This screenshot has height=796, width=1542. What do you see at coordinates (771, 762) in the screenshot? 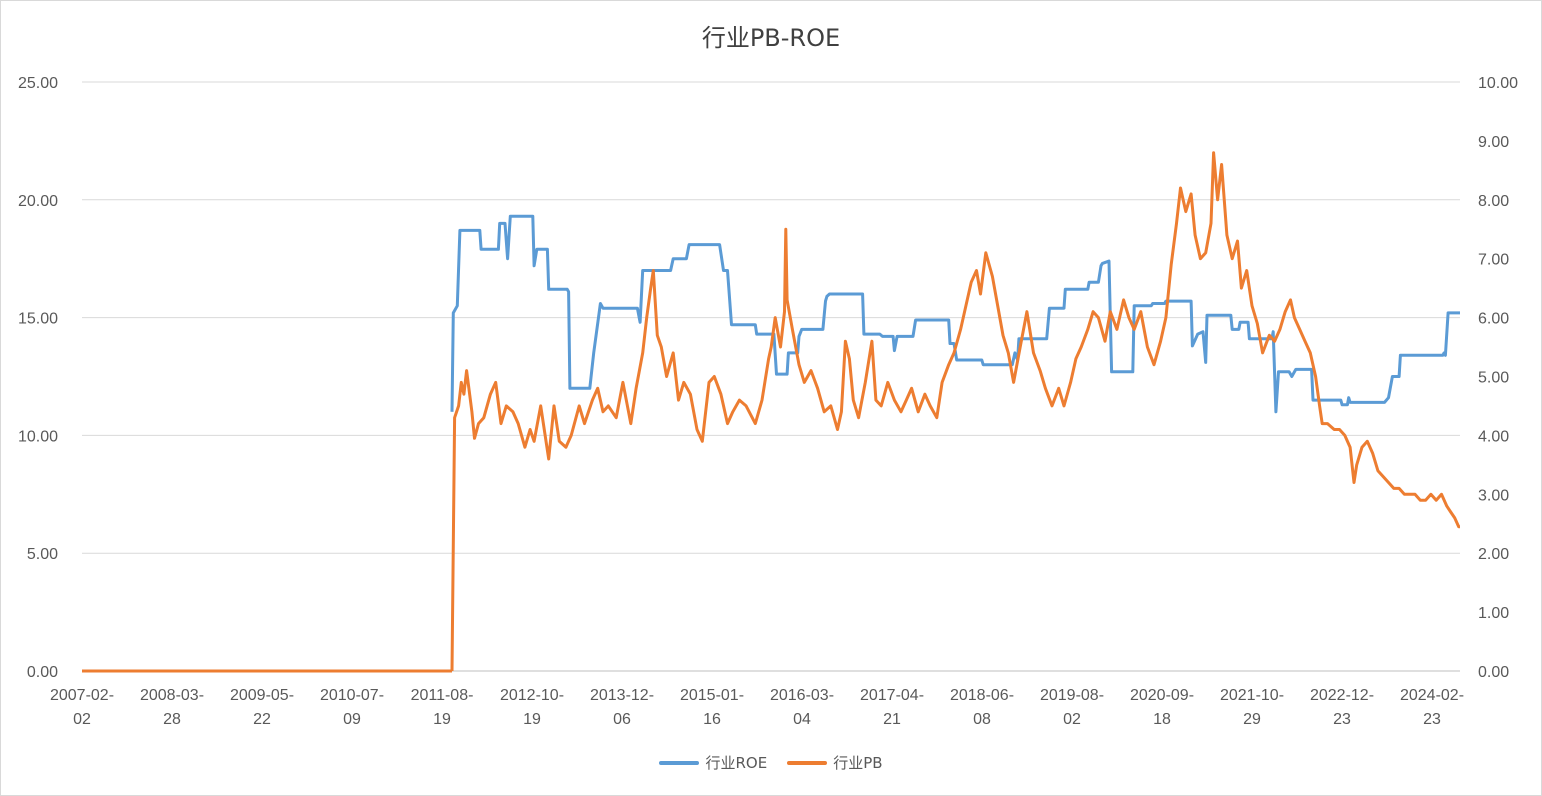
I see `chart-legend: 行业ROE 行业PB` at bounding box center [771, 762].